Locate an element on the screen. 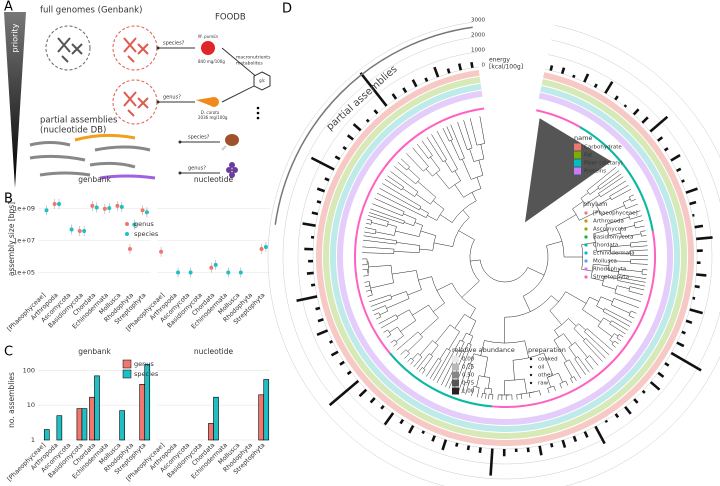  legend-label: Proteins is located at coordinates (595, 172).